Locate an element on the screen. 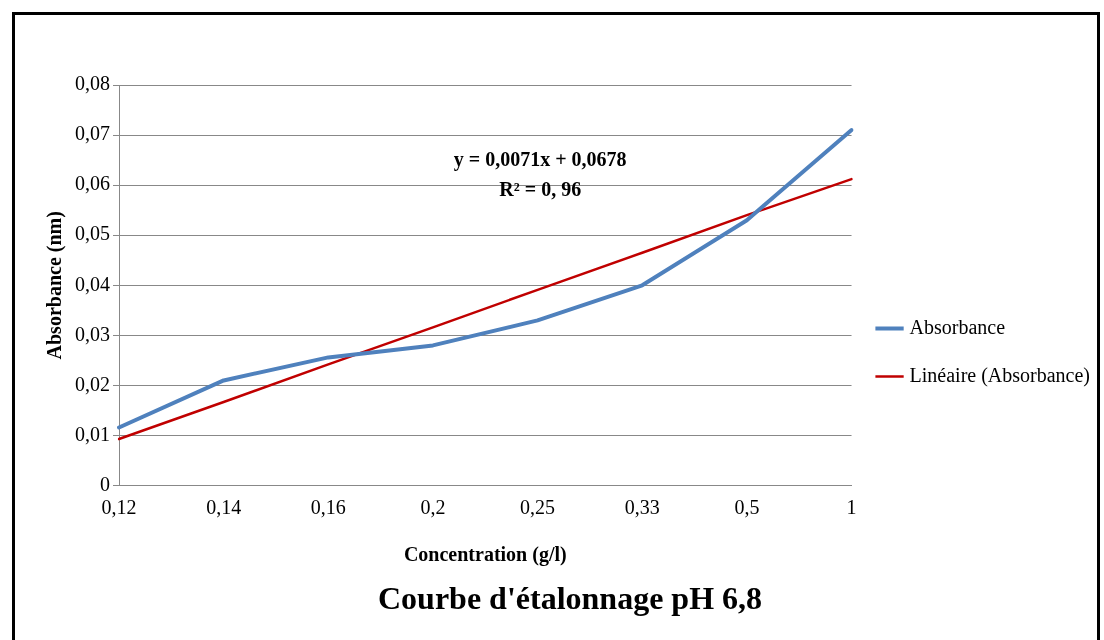  x-tick-label: 1 is located at coordinates (851, 506).